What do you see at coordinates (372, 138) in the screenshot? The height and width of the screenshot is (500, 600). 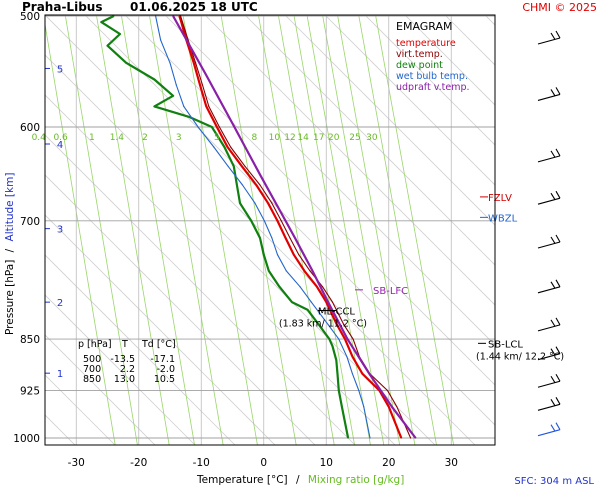 I see `mixing-ratio-label: 30` at bounding box center [372, 138].